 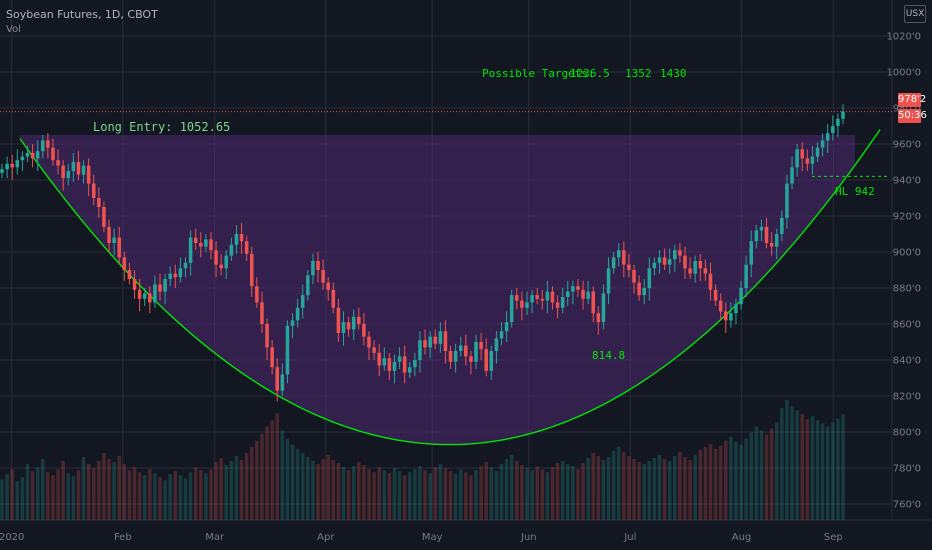 What do you see at coordinates (915, 14) in the screenshot?
I see `currency-button: USX` at bounding box center [915, 14].